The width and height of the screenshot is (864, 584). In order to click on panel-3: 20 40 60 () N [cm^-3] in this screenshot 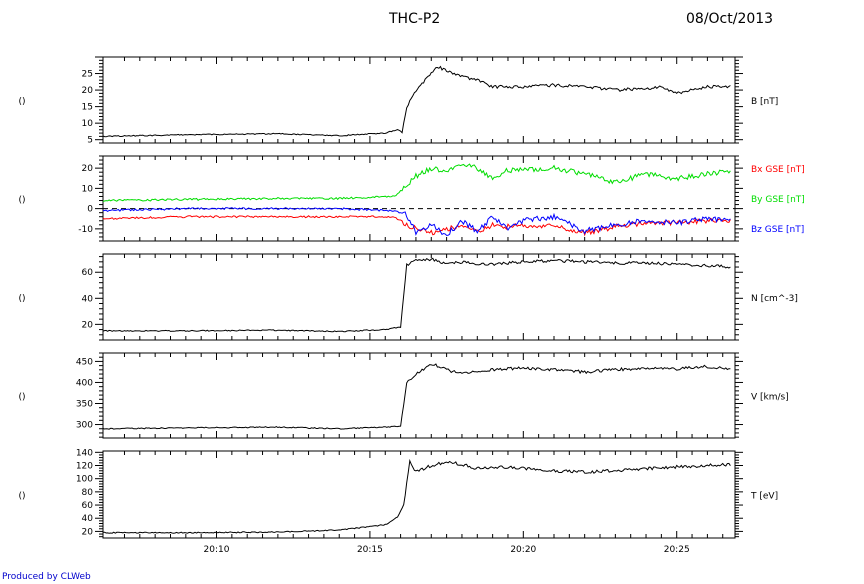, I will do `click(408, 297)`.